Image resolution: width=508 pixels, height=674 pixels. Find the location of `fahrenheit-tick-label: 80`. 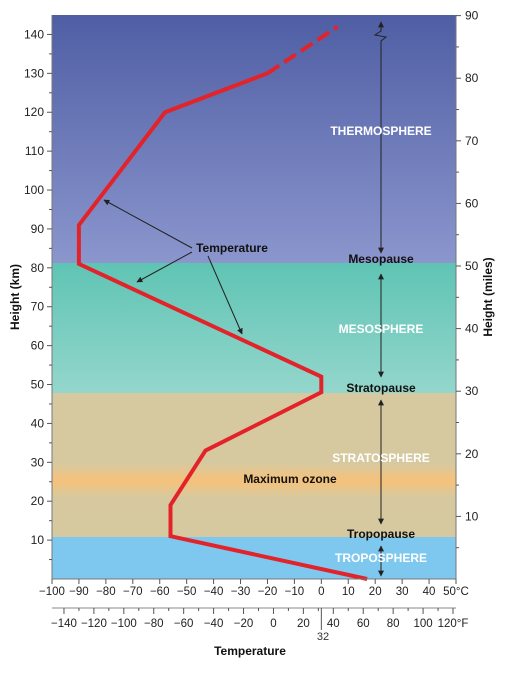

fahrenheit-tick-label: 80 is located at coordinates (393, 624).